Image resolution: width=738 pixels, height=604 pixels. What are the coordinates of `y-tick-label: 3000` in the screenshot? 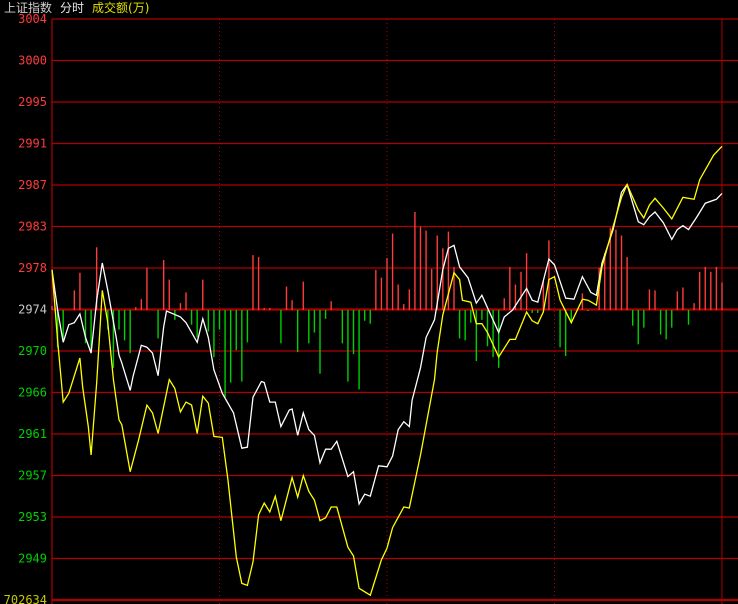 It's located at (32, 61).